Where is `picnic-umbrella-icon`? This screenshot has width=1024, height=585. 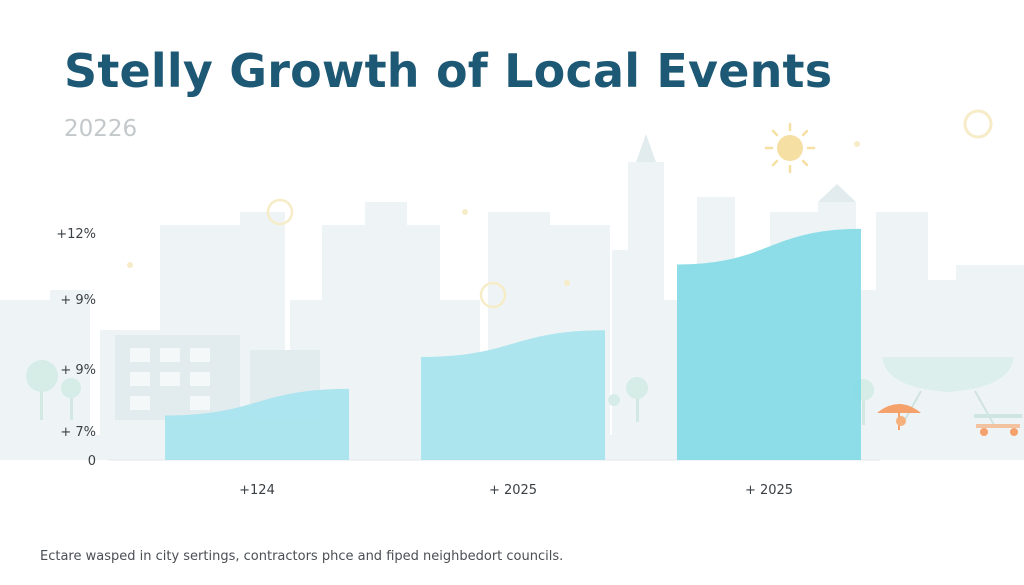 picnic-umbrella-icon is located at coordinates (899, 417).